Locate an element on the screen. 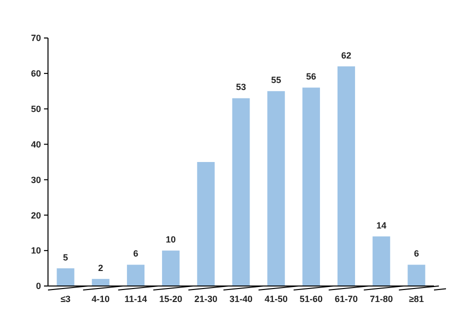 This screenshot has width=454, height=322. x-tick-label: 11-14 is located at coordinates (135, 299).